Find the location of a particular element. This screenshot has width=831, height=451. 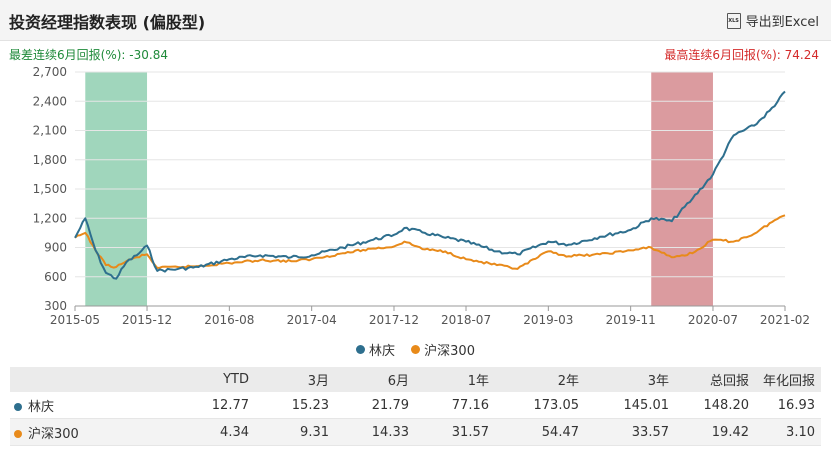

cell-annual: 16.93 is located at coordinates (788, 405).